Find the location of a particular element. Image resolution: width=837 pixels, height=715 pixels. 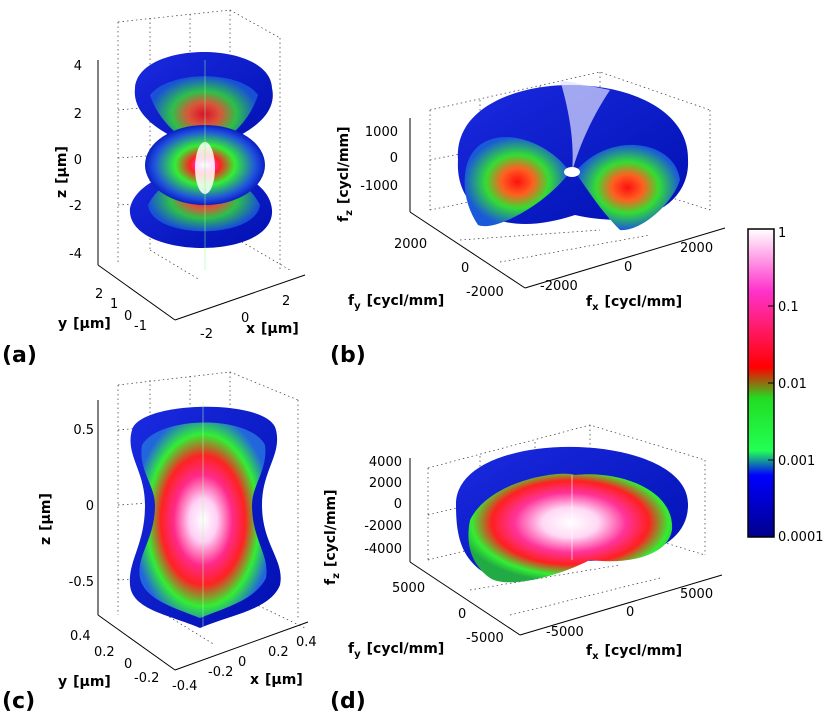

colorbar-tick: 0.0001 is located at coordinates (801, 537).